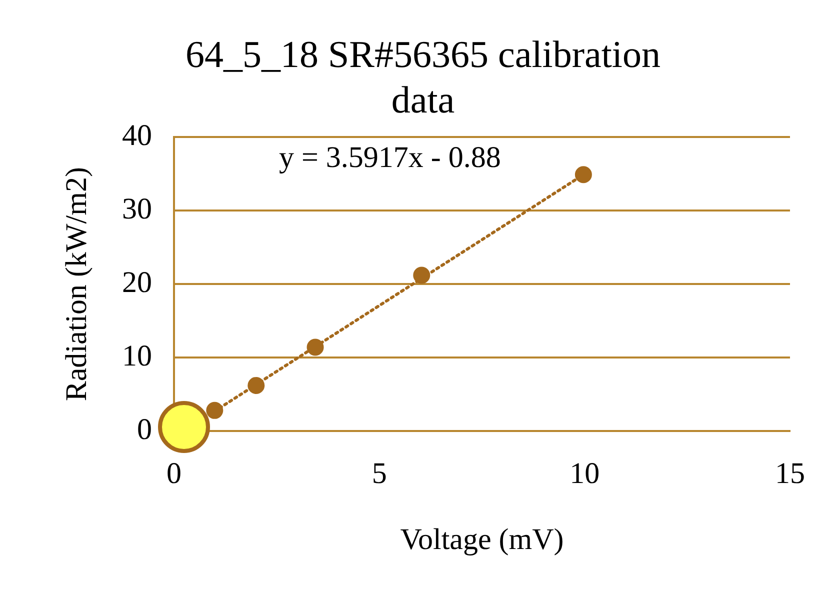 This screenshot has height=593, width=838. I want to click on x-tick-label: 15, so click(790, 473).